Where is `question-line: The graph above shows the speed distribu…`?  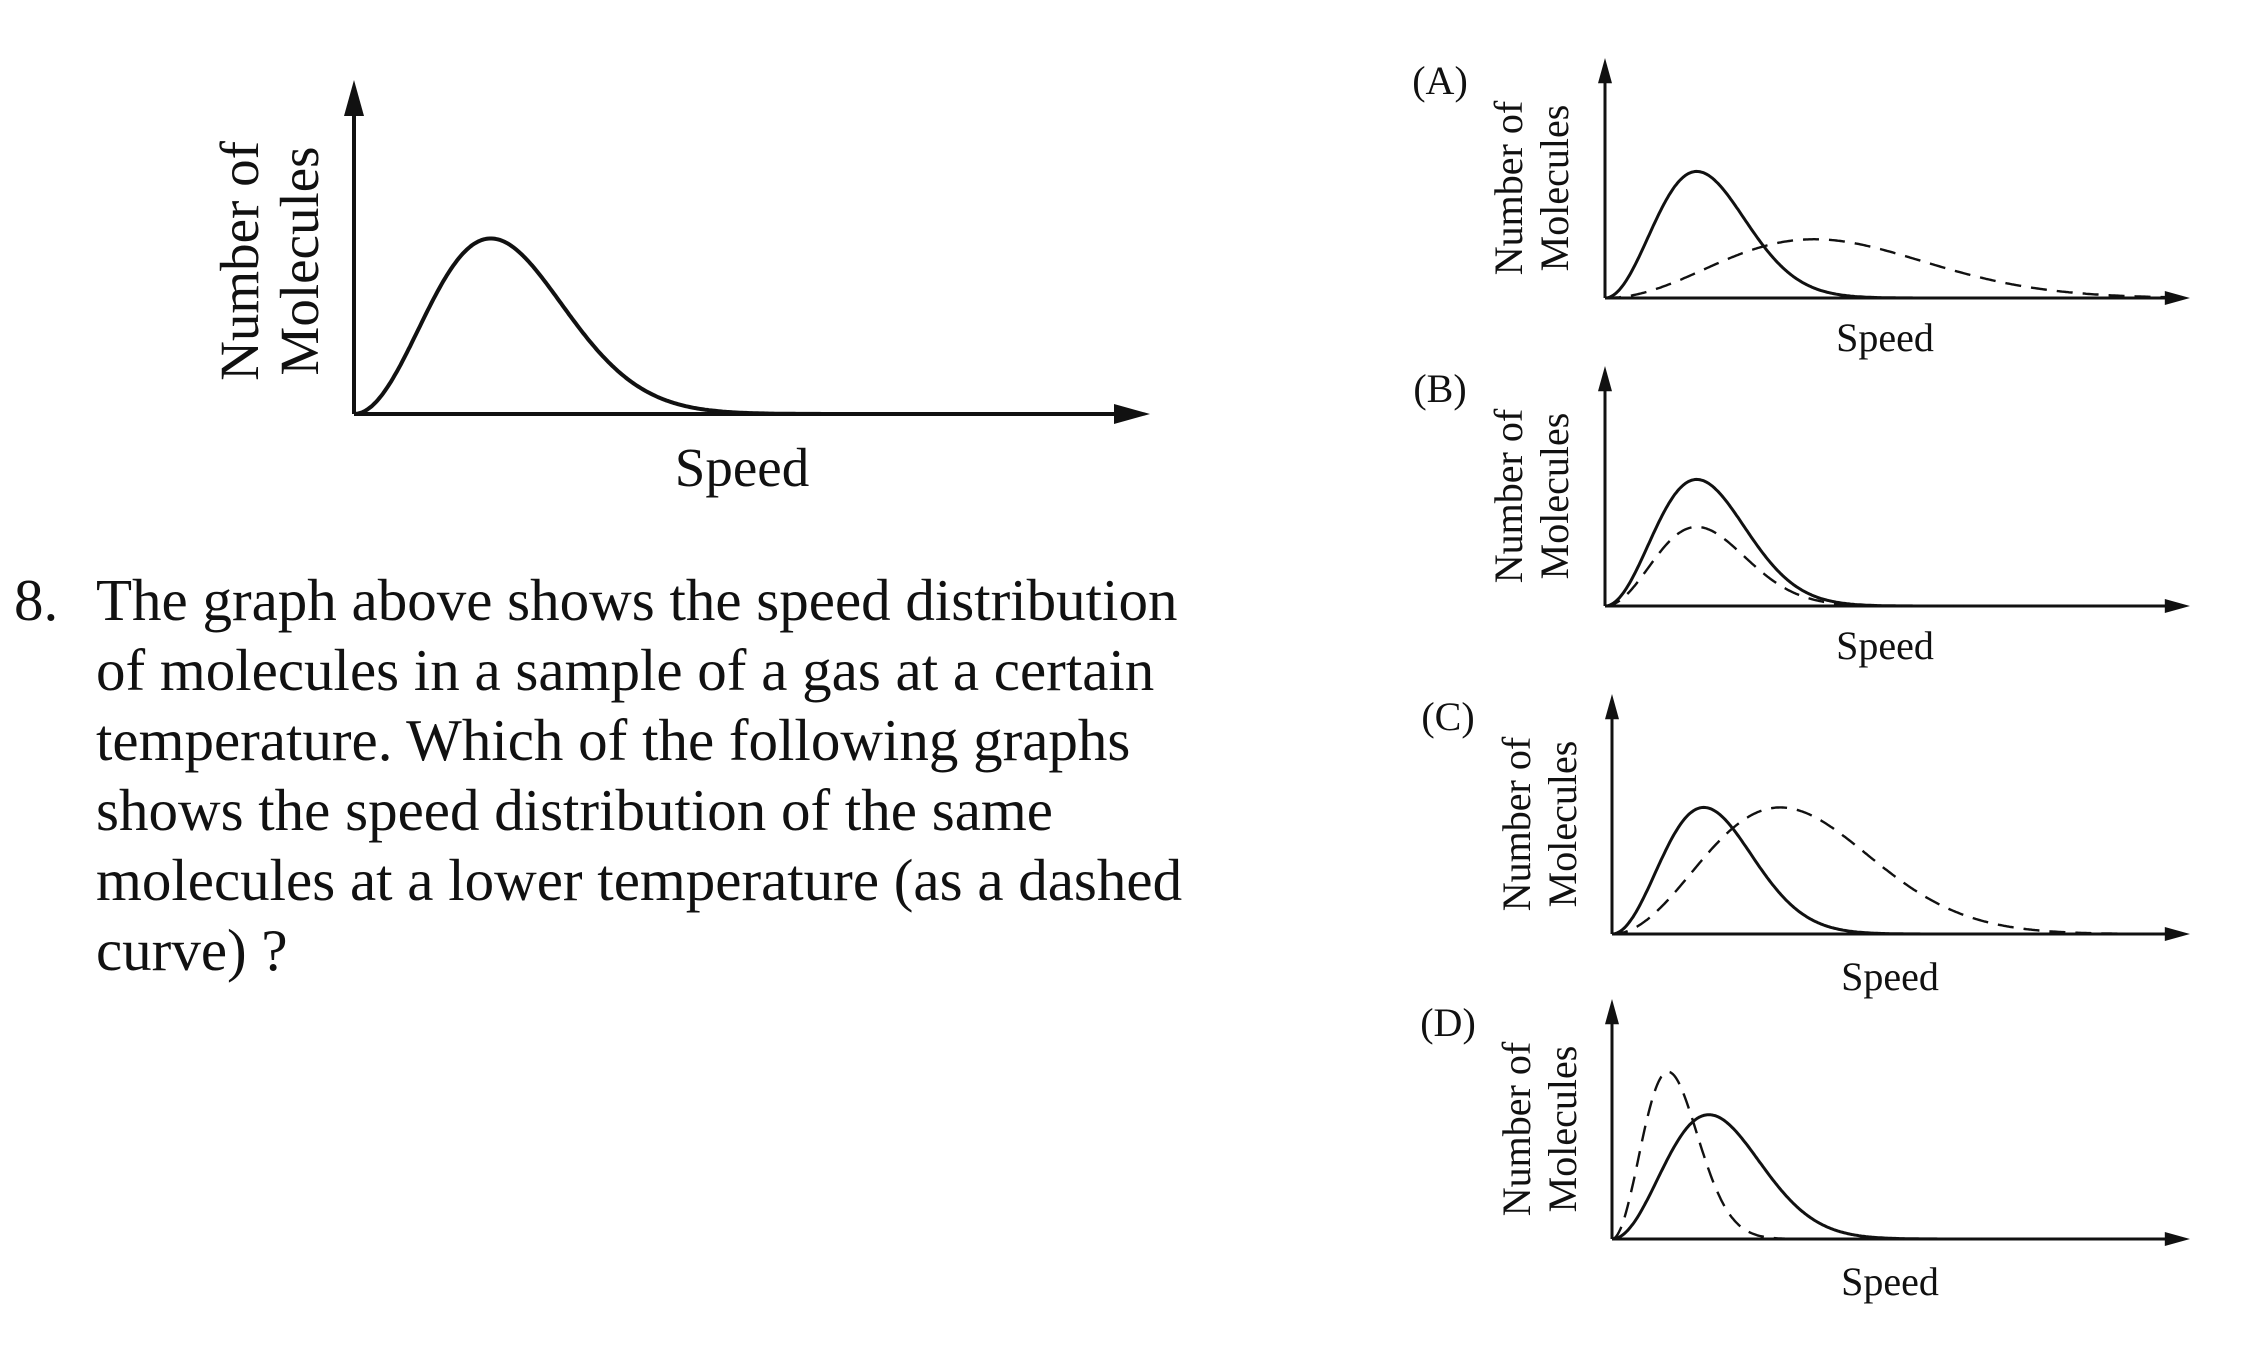
question-line: The graph above shows the speed distribu… is located at coordinates (637, 600).